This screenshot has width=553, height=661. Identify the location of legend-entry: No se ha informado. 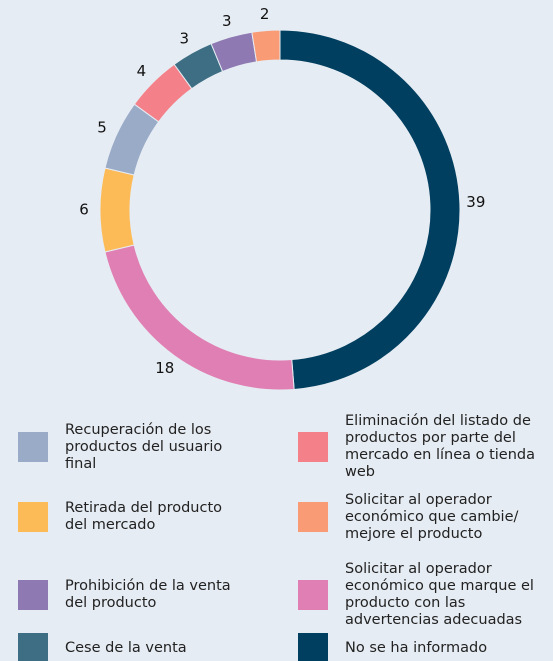
(425, 634).